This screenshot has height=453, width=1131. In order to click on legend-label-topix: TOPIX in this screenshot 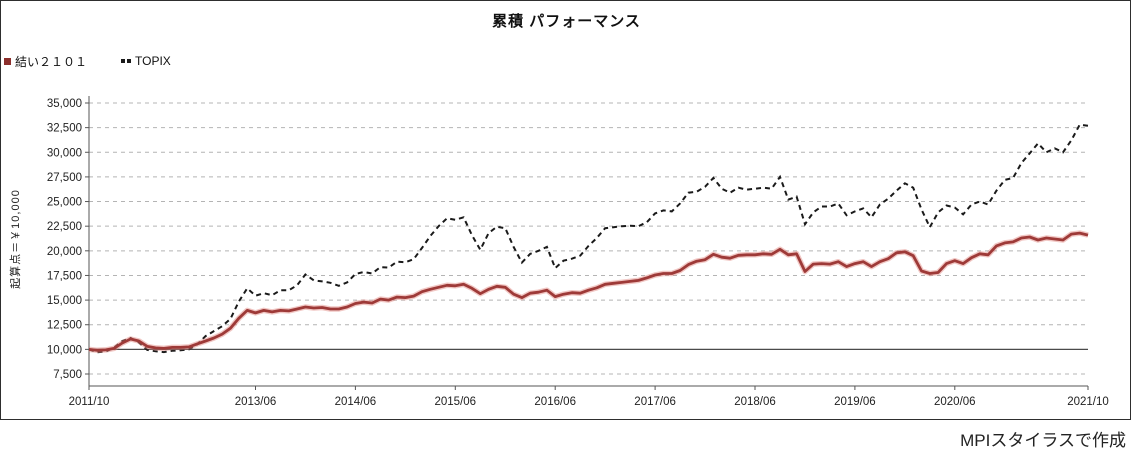, I will do `click(153, 61)`.